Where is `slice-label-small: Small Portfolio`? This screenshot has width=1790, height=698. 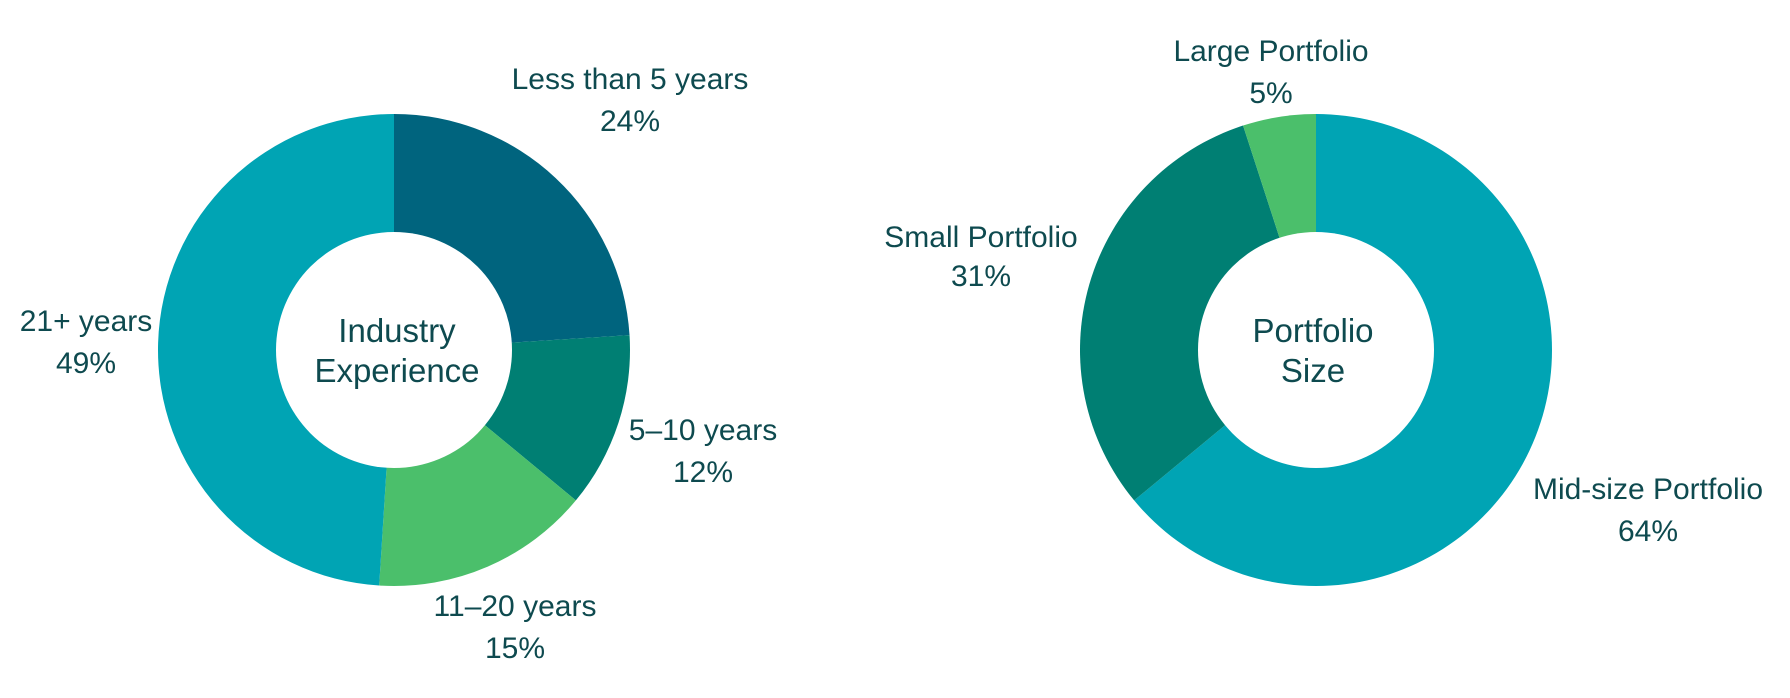 slice-label-small: Small Portfolio is located at coordinates (980, 237).